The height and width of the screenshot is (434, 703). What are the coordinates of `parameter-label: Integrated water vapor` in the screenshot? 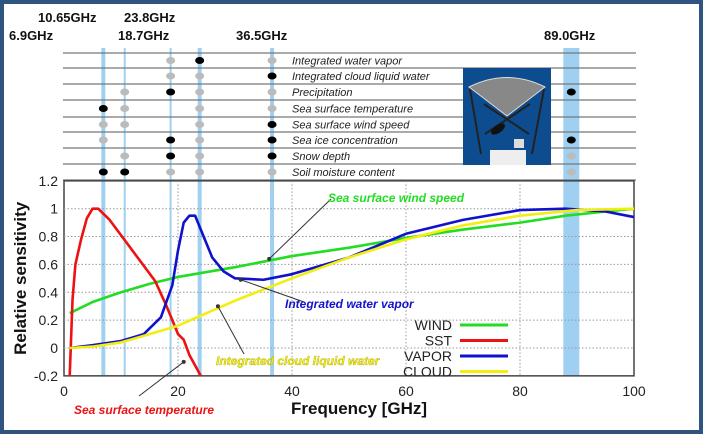 It's located at (347, 62).